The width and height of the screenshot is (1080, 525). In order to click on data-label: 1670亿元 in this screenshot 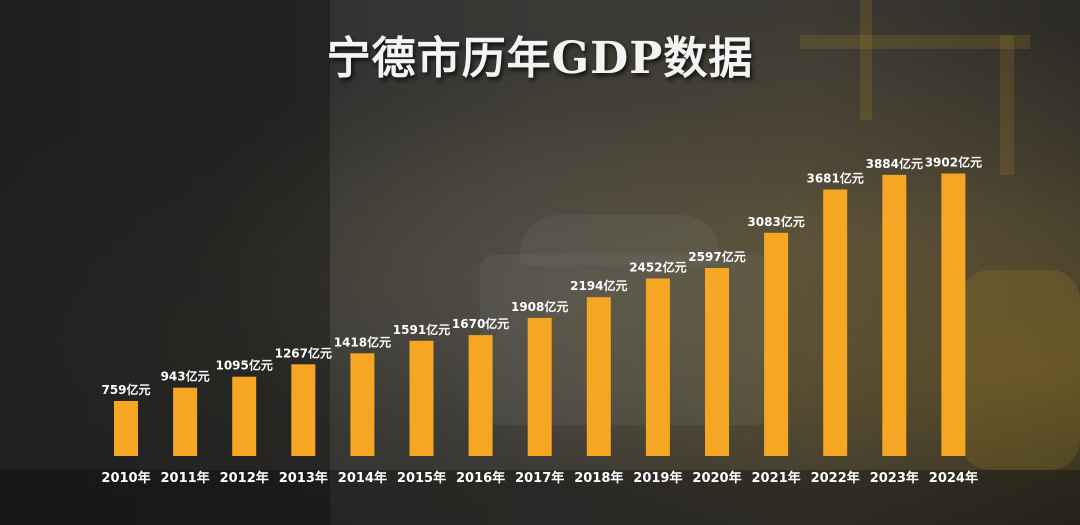, I will do `click(480, 323)`.